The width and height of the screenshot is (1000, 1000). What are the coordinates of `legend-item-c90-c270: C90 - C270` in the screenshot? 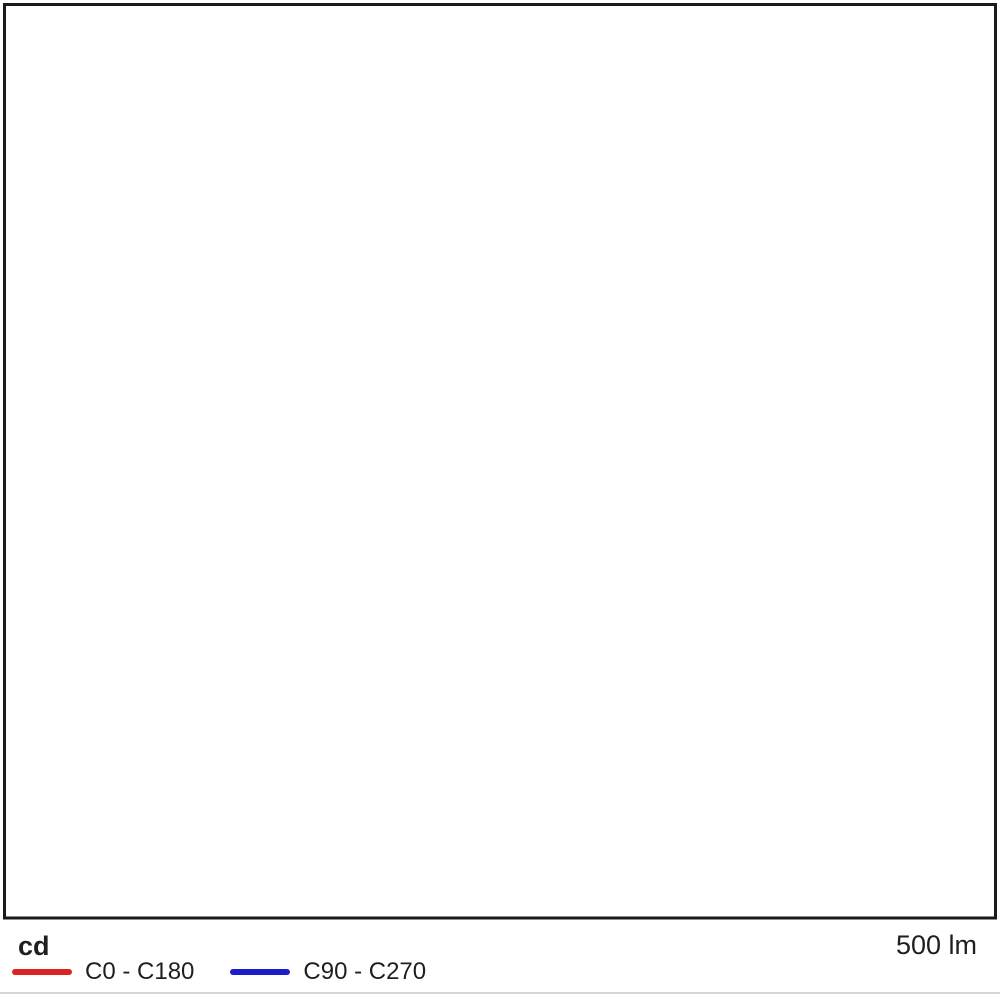 It's located at (328, 972).